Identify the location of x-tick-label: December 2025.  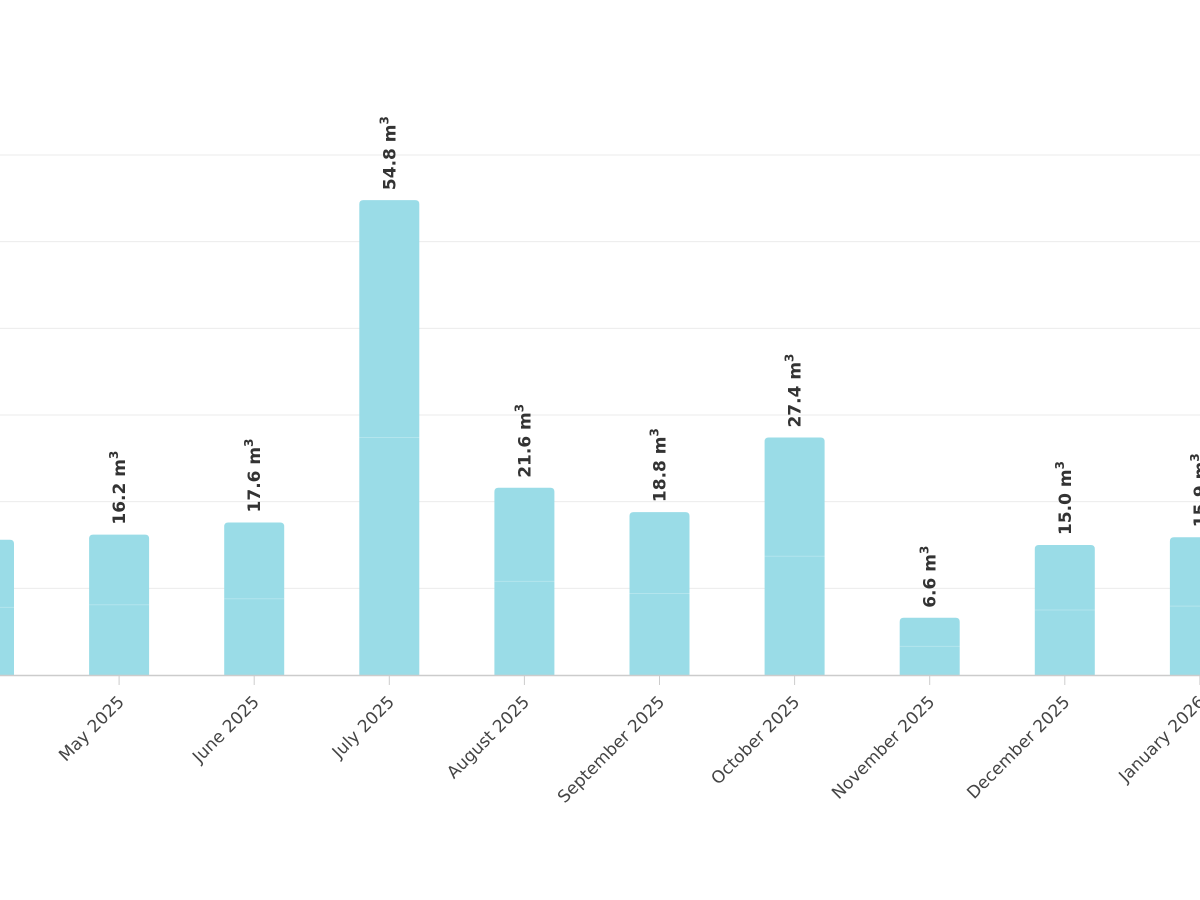
(1018, 747).